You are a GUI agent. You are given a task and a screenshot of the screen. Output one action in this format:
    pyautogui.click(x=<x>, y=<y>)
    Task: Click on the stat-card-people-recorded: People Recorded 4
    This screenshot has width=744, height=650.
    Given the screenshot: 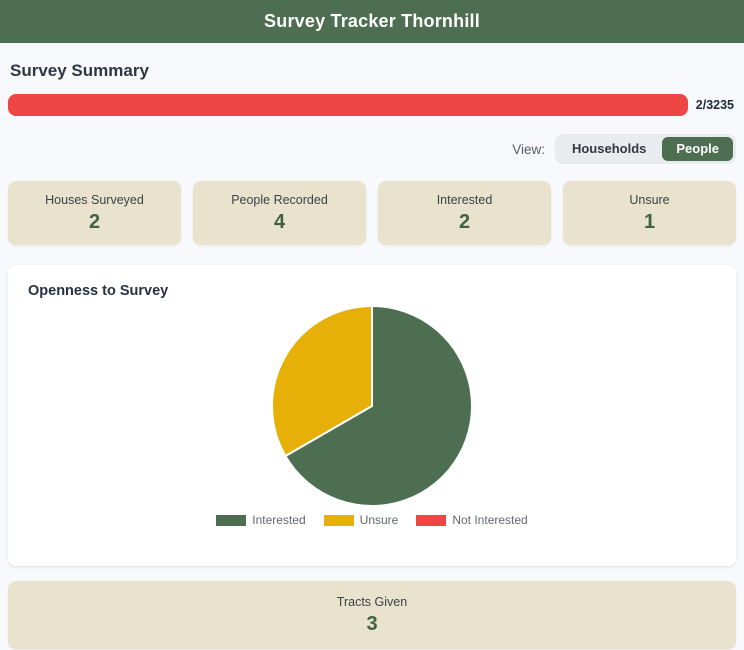 What is the action you would take?
    pyautogui.click(x=279, y=213)
    